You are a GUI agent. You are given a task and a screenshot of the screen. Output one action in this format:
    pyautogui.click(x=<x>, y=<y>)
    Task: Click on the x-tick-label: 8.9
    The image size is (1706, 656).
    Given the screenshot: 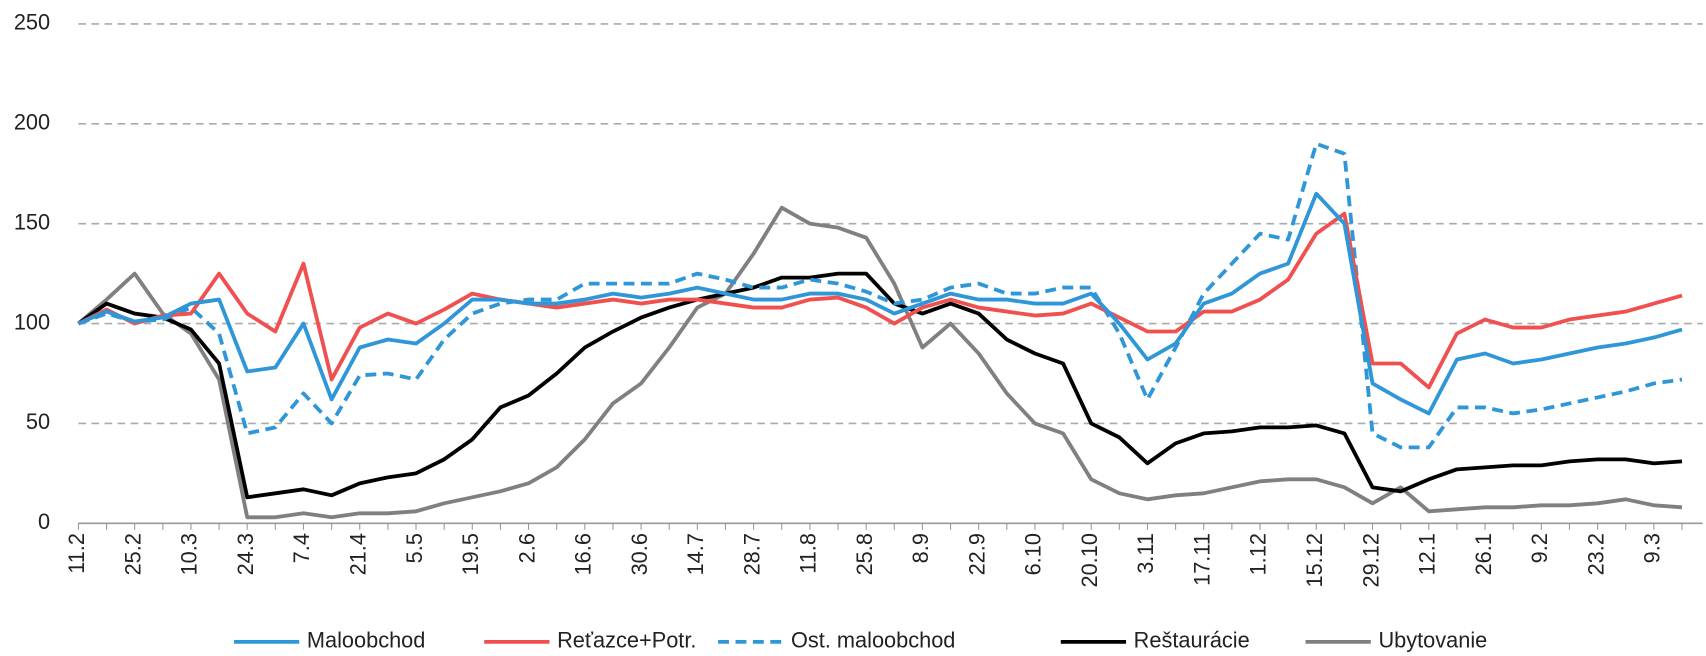 What is the action you would take?
    pyautogui.click(x=920, y=548)
    